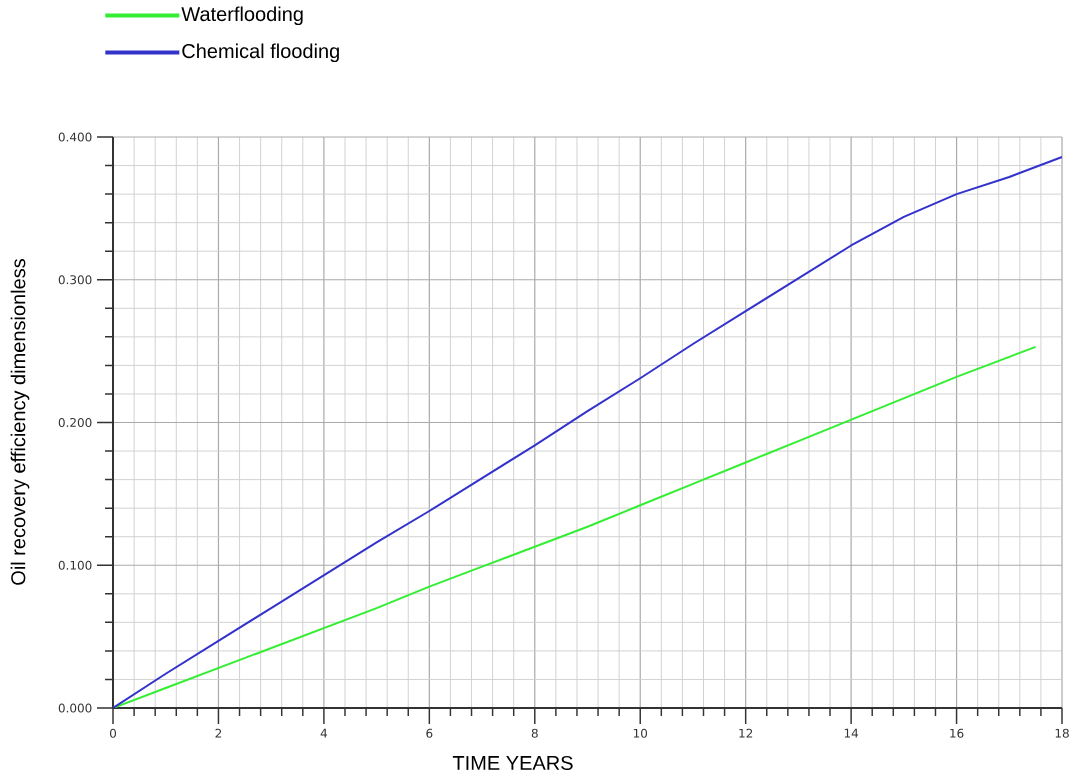 The width and height of the screenshot is (1073, 776). What do you see at coordinates (75, 422) in the screenshot?
I see `y-tick-label: 0.200` at bounding box center [75, 422].